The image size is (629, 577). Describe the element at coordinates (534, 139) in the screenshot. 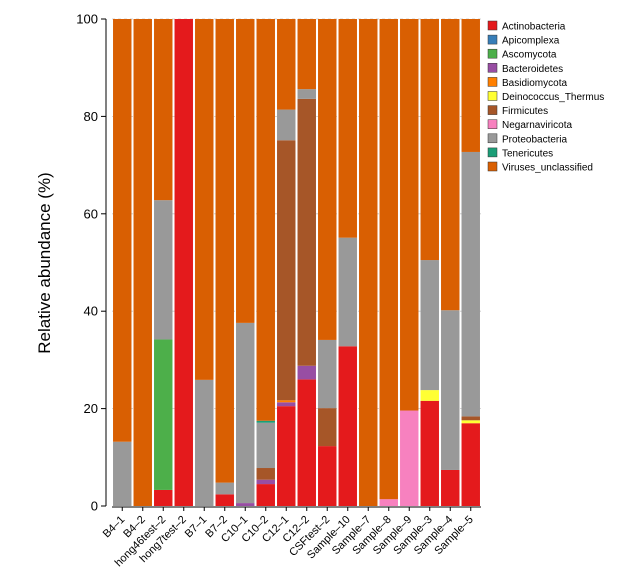

I see `legend-label-8: Proteobacteria` at that location.